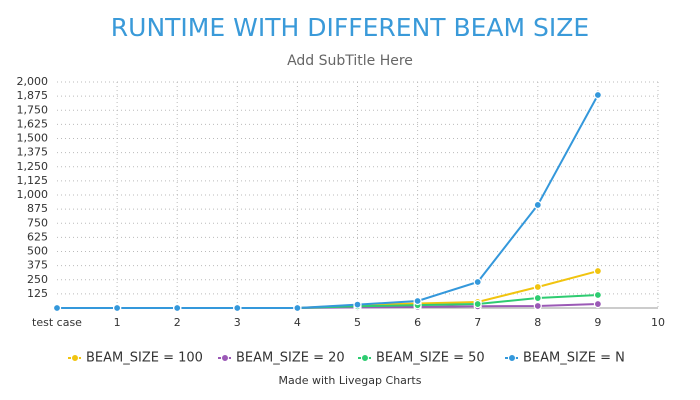  Describe the element at coordinates (57, 322) in the screenshot. I see `x-tick-label: test case` at that location.